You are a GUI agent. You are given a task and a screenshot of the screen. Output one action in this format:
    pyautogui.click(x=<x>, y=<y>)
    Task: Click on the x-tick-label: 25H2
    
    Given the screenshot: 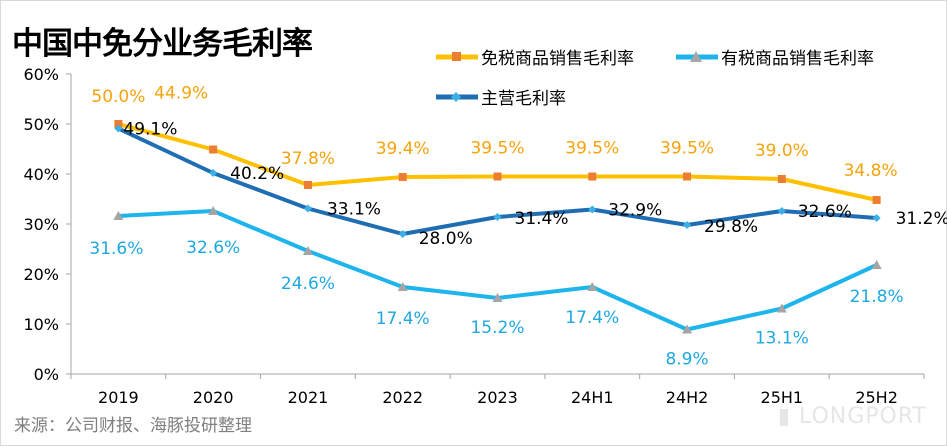 What is the action you would take?
    pyautogui.click(x=876, y=397)
    